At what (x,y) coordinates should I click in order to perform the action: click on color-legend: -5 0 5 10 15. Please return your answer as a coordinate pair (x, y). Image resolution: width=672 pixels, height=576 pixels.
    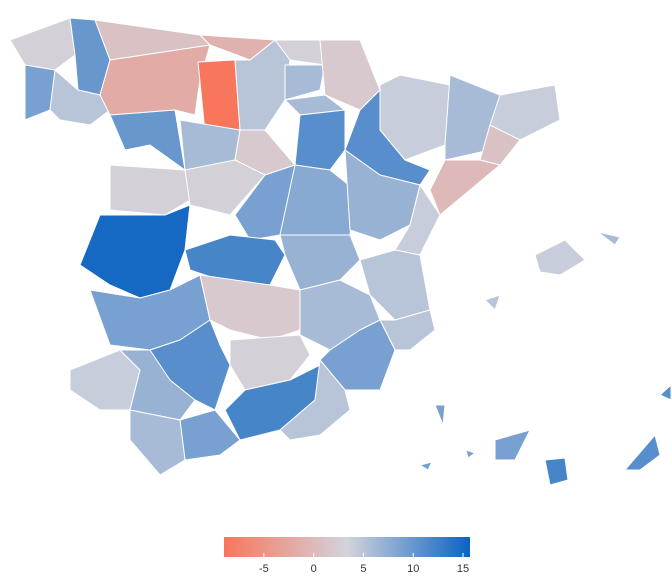
    Looking at the image, I should click on (347, 556).